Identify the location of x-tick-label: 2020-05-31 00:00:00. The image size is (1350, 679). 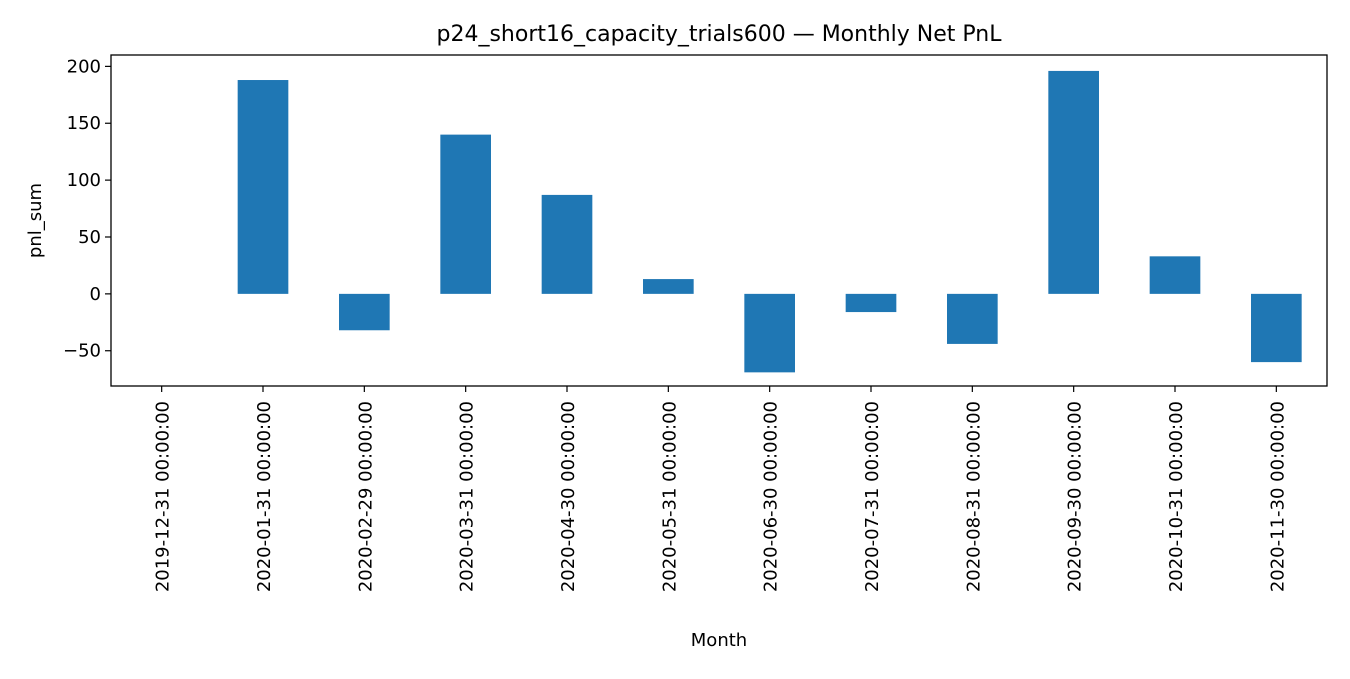
(669, 496).